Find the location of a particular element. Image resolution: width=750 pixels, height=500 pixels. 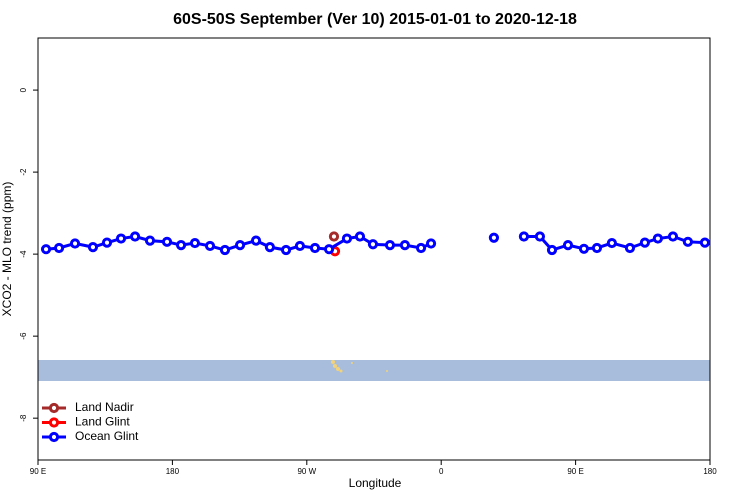

legend-label: Land Glint is located at coordinates (102, 422).